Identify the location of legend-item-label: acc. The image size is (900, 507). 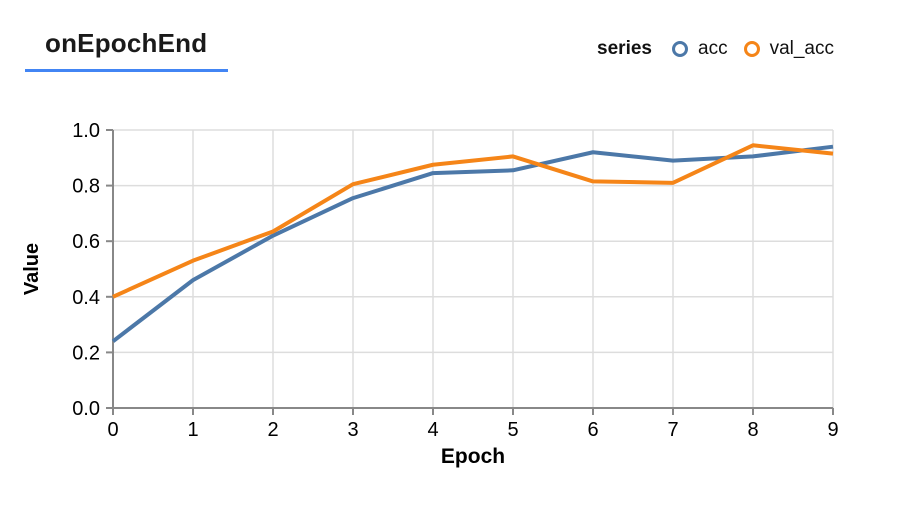
(713, 48).